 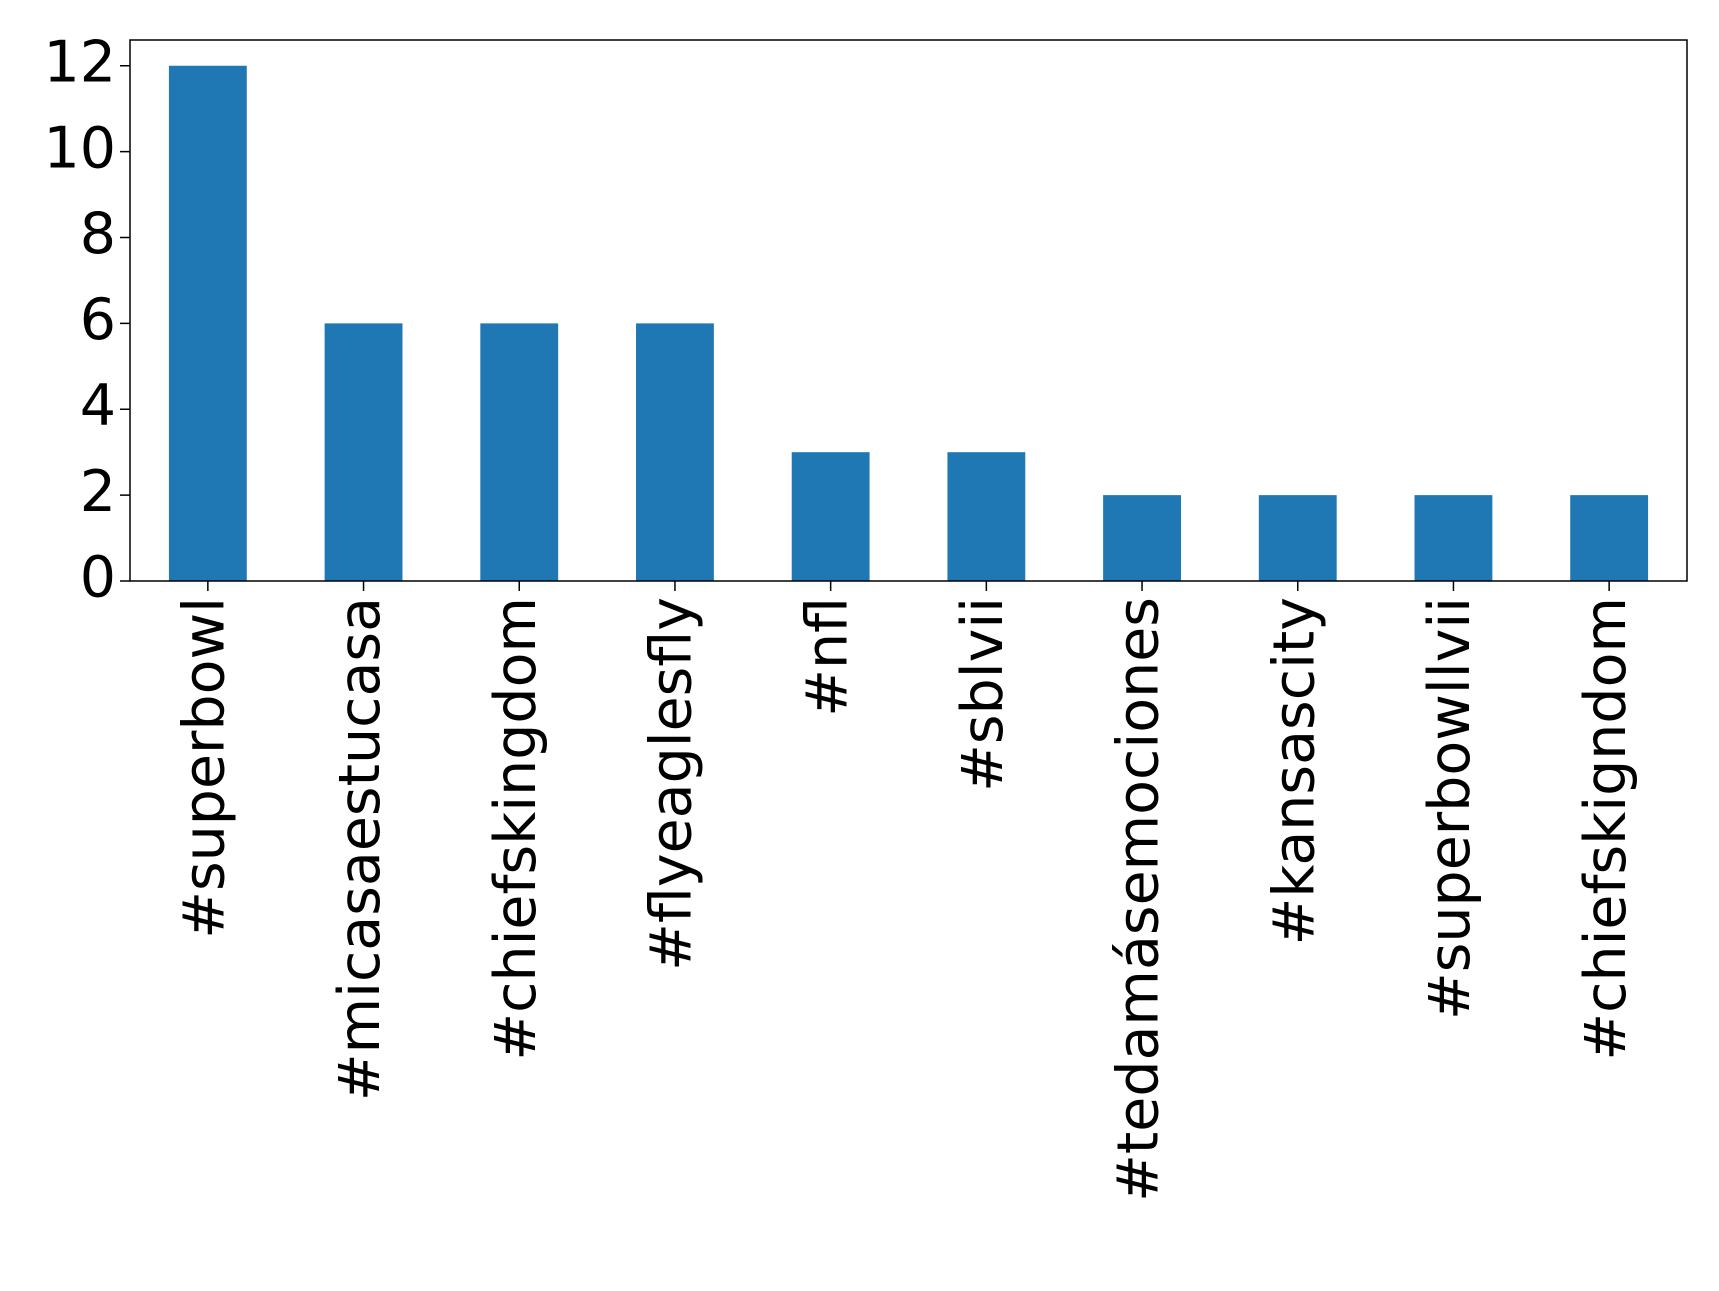 What do you see at coordinates (98, 578) in the screenshot?
I see `y-tick-label: 0` at bounding box center [98, 578].